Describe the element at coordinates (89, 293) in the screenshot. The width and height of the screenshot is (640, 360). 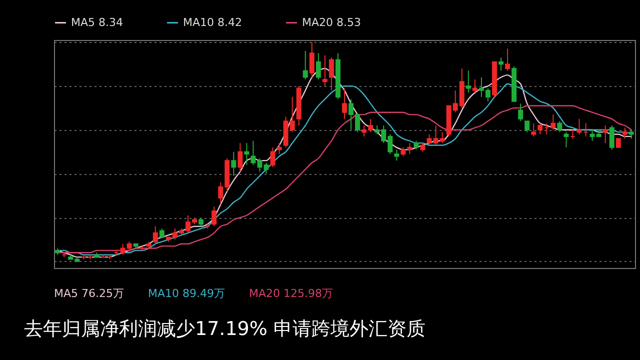
I see `text: MA5 76.25万` at that location.